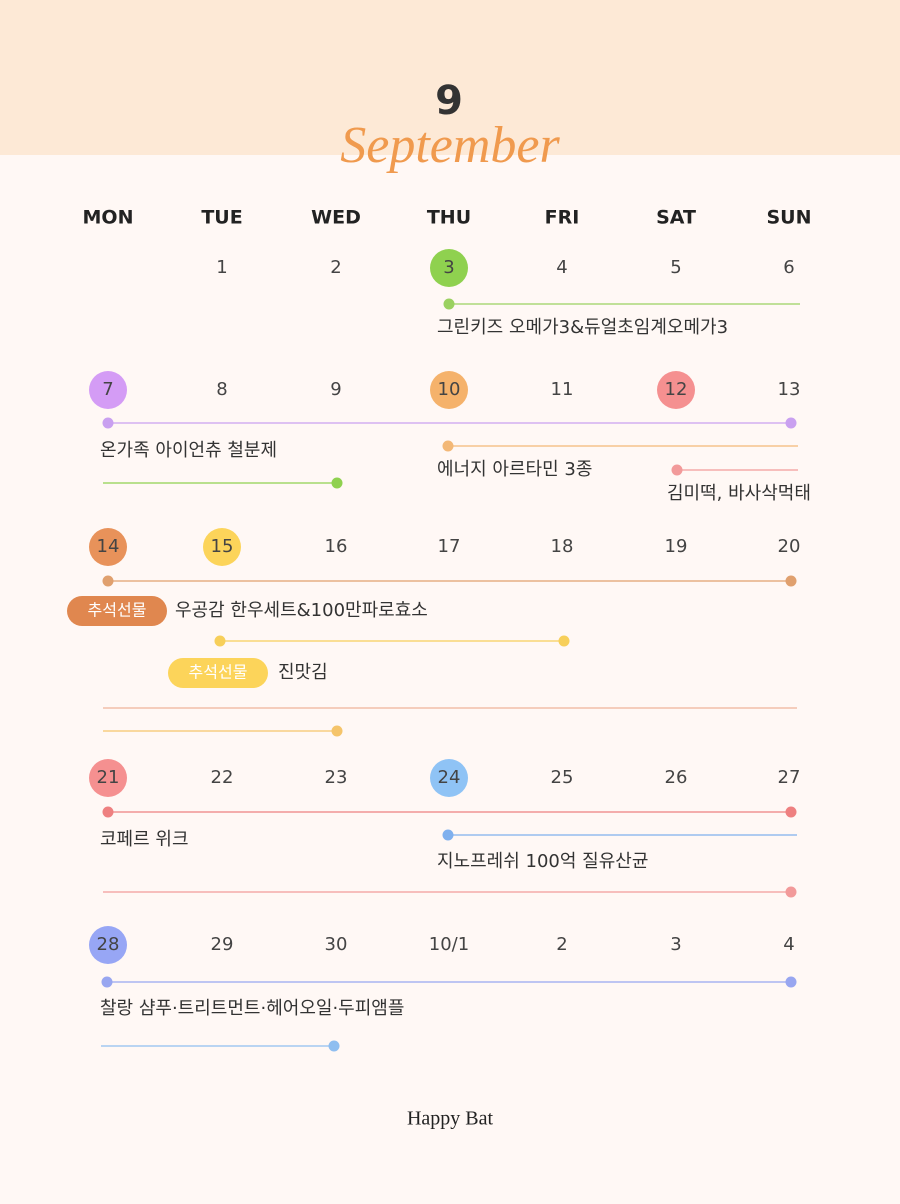 Image resolution: width=900 pixels, height=1204 pixels. I want to click on weekday: SUN, so click(788, 218).